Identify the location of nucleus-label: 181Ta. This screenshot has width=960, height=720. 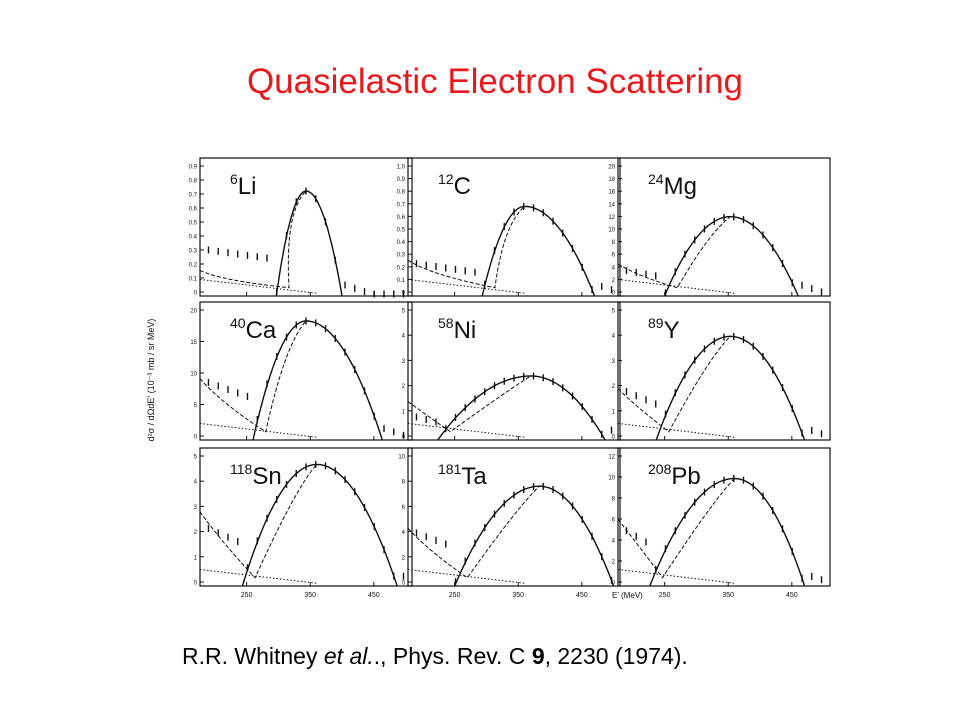
(462, 475).